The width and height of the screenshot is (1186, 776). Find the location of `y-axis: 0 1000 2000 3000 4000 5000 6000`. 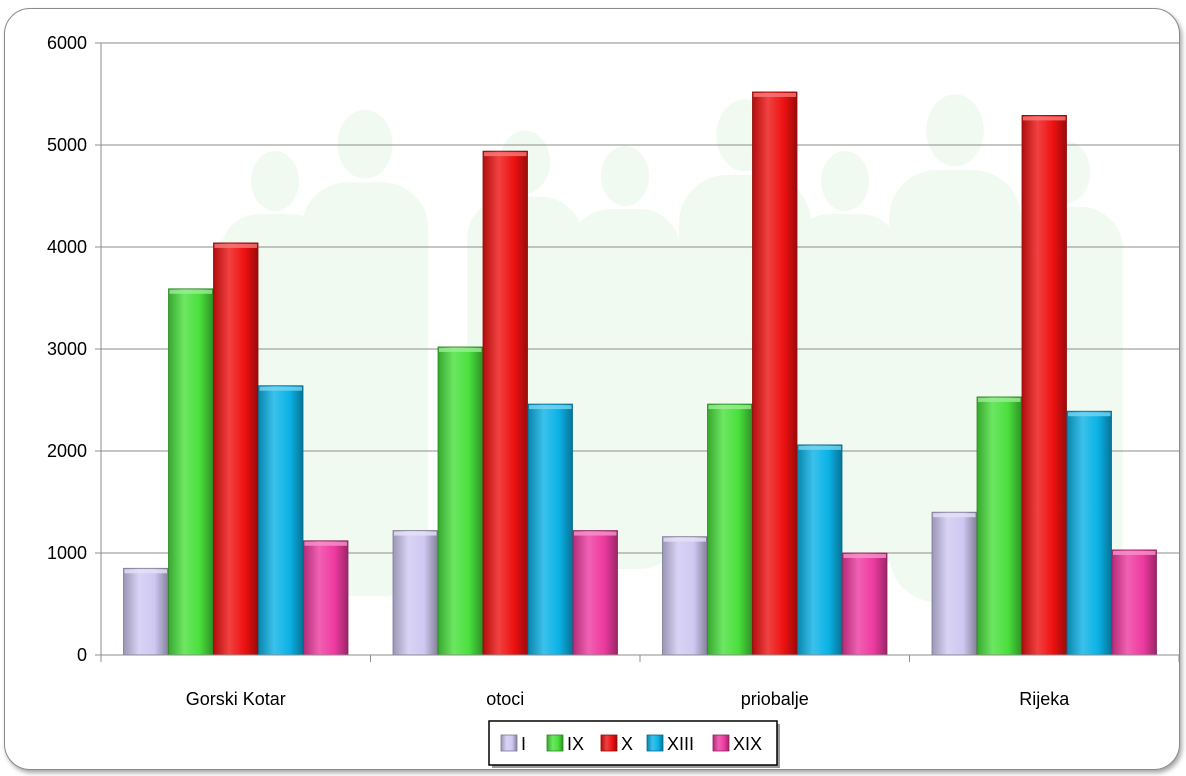

y-axis: 0 1000 2000 3000 4000 5000 6000 is located at coordinates (74, 349).